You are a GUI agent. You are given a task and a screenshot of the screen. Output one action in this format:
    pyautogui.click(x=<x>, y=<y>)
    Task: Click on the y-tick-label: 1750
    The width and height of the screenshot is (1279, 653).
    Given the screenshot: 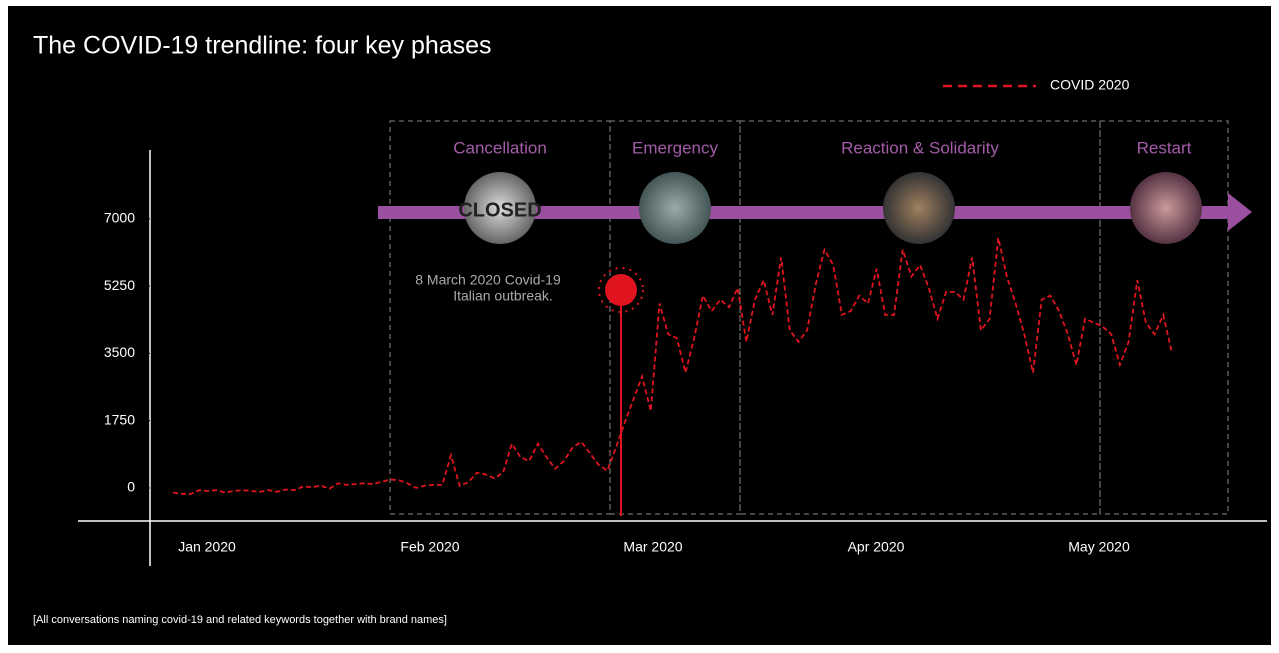 What is the action you would take?
    pyautogui.click(x=119, y=419)
    